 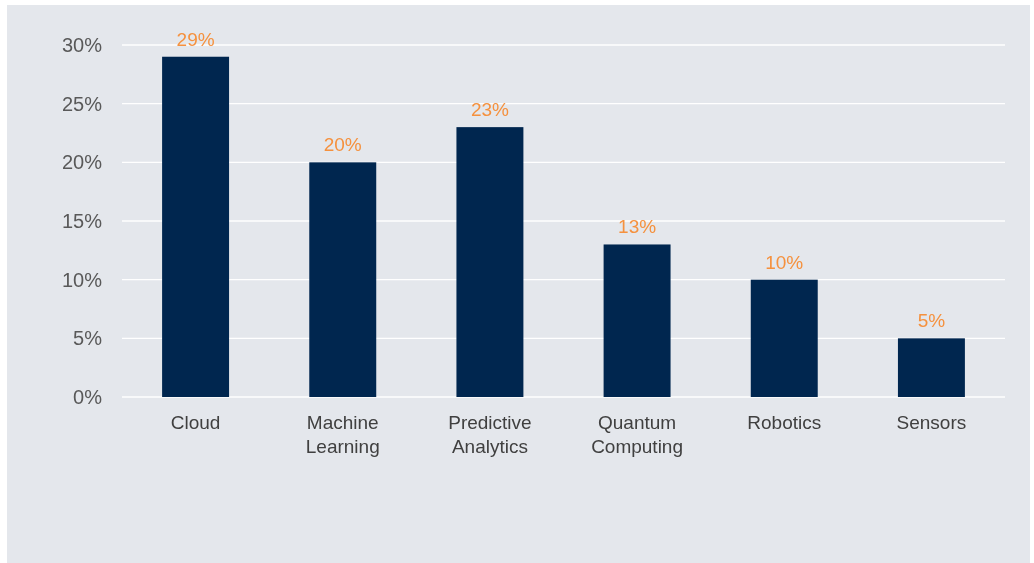 I want to click on data-label: 20%, so click(x=342, y=145).